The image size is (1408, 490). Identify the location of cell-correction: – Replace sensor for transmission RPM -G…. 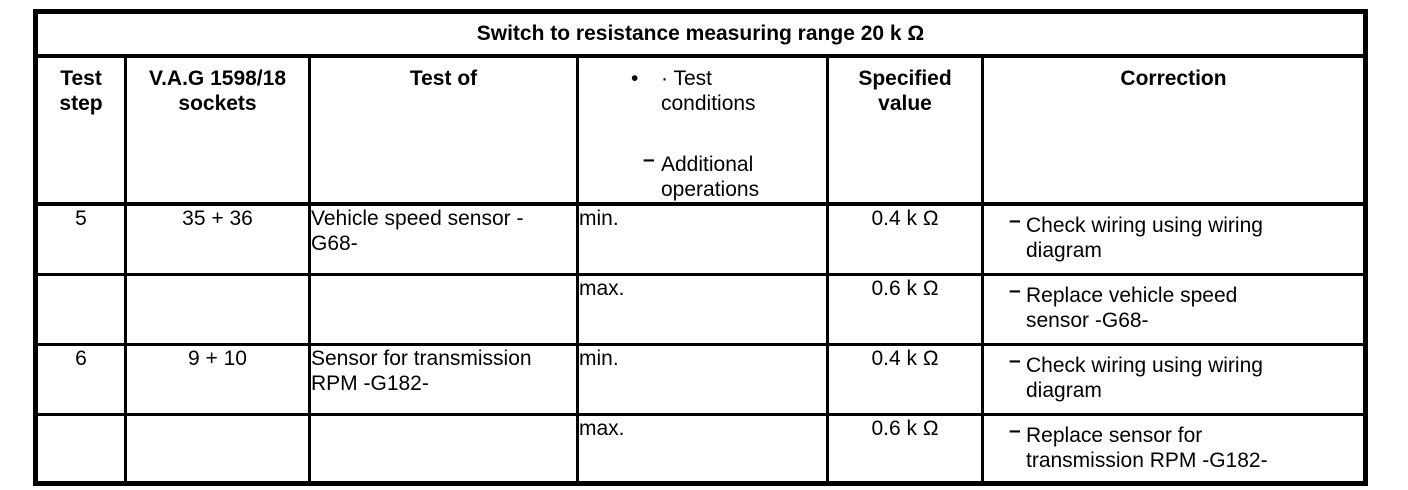
(1174, 448).